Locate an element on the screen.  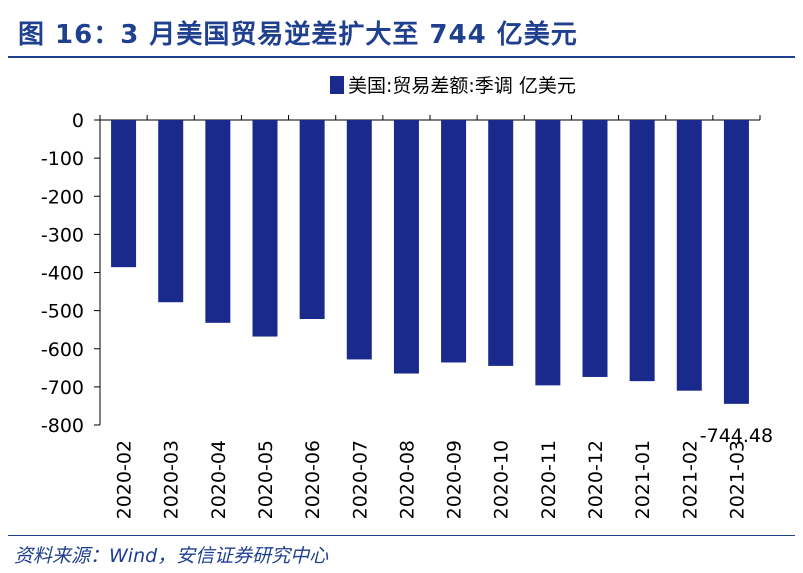
footer-divider is located at coordinates (401, 535).